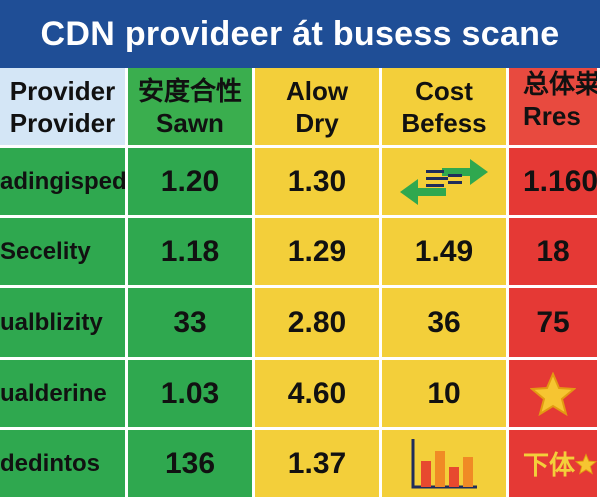 The width and height of the screenshot is (600, 500). What do you see at coordinates (318, 108) in the screenshot?
I see `header-col2: Alow Dry` at bounding box center [318, 108].